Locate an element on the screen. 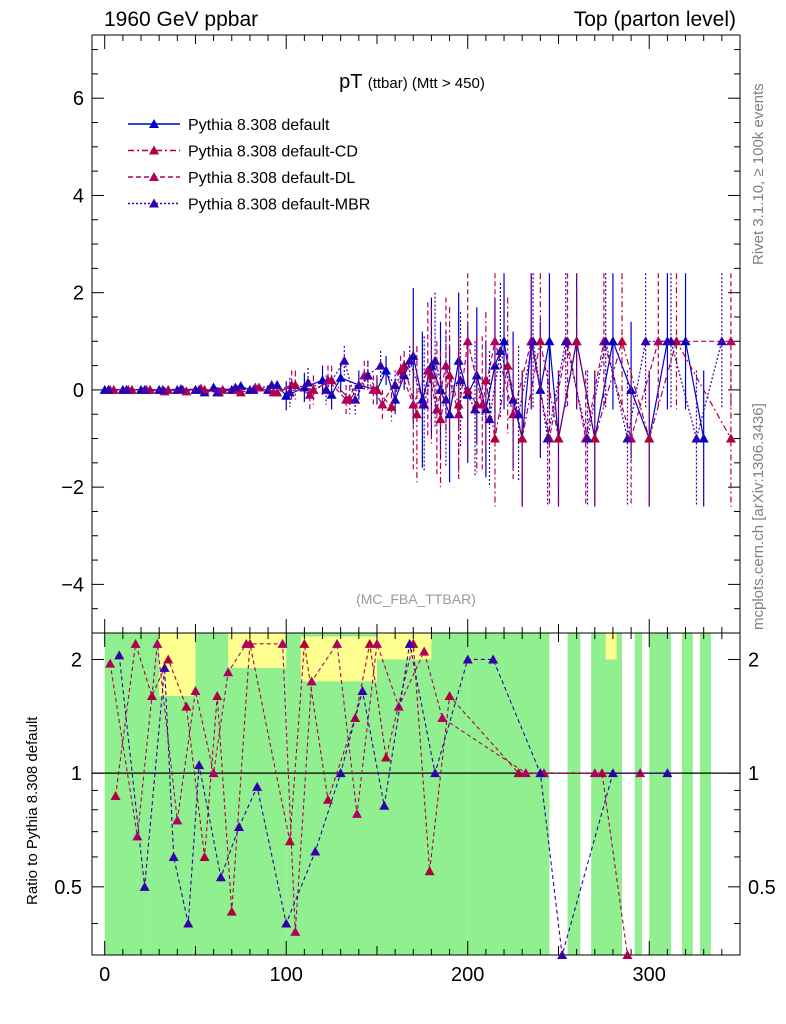 The width and height of the screenshot is (786, 1024). main-ytick-label: 6 is located at coordinates (78, 99).